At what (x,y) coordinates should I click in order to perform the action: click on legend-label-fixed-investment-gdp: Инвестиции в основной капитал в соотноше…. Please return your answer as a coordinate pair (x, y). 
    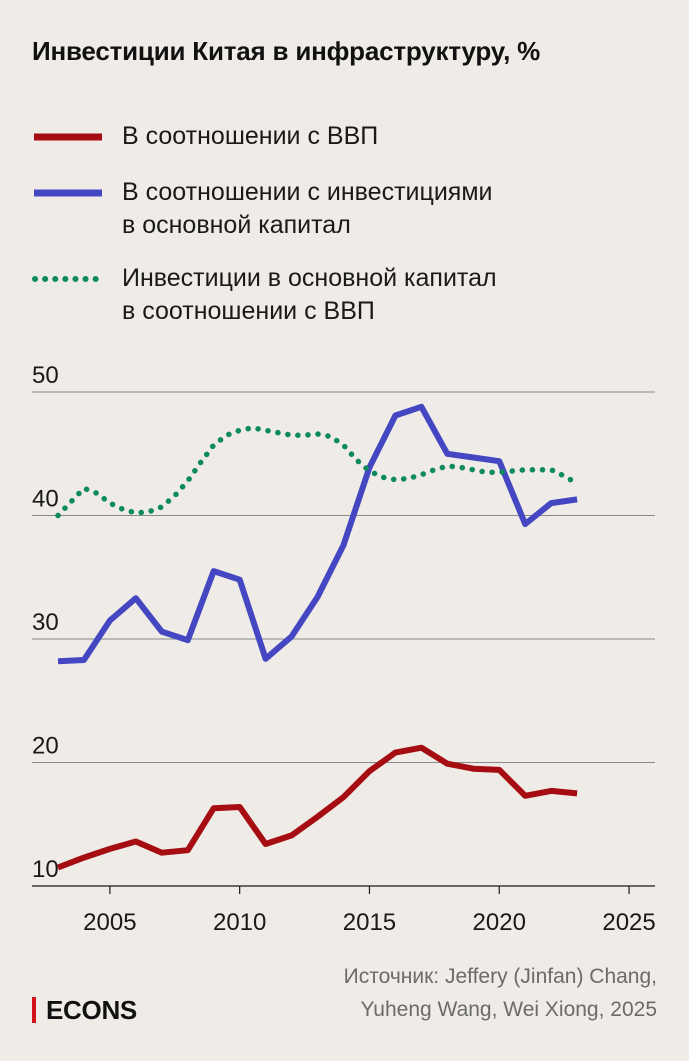
    Looking at the image, I should click on (309, 294).